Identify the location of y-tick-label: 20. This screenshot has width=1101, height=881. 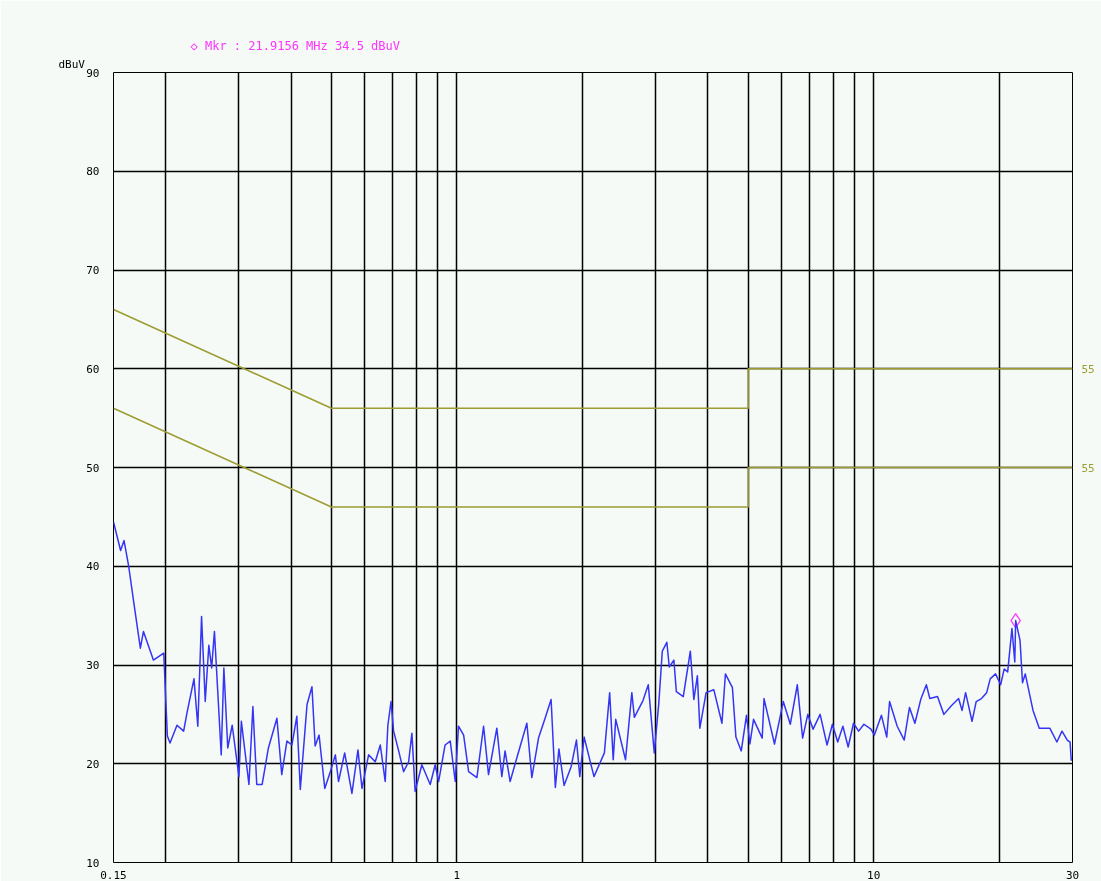
(93, 764).